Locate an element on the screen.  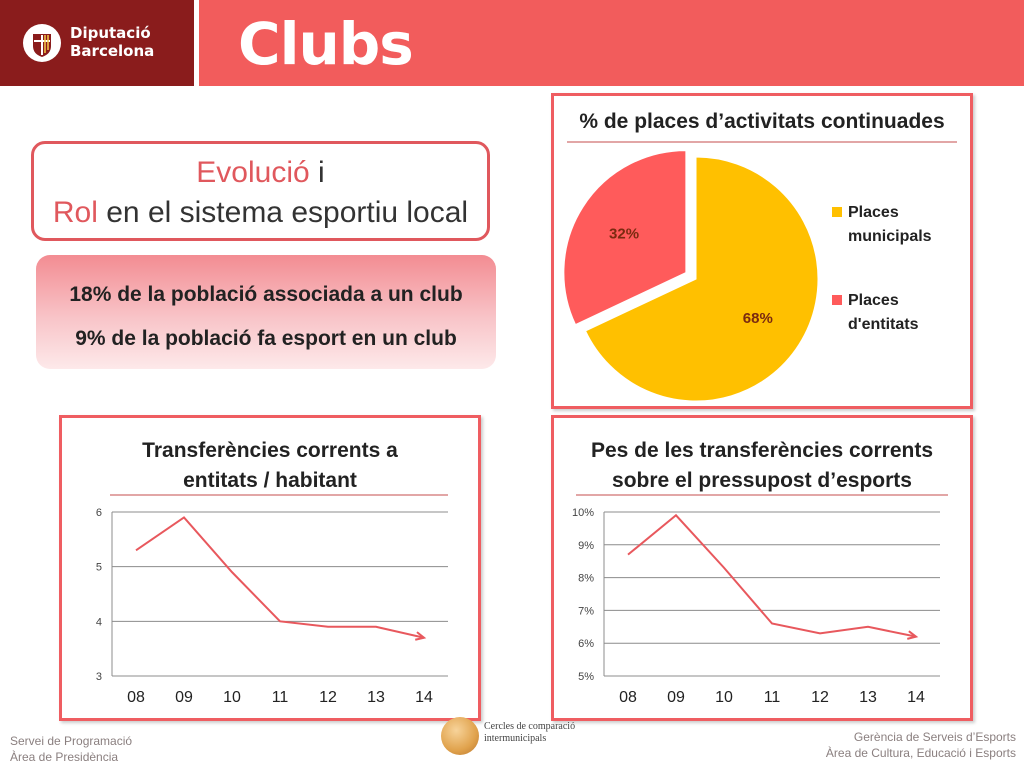
footer-center-line-1: Cercles de comparació is located at coordinates (530, 726).